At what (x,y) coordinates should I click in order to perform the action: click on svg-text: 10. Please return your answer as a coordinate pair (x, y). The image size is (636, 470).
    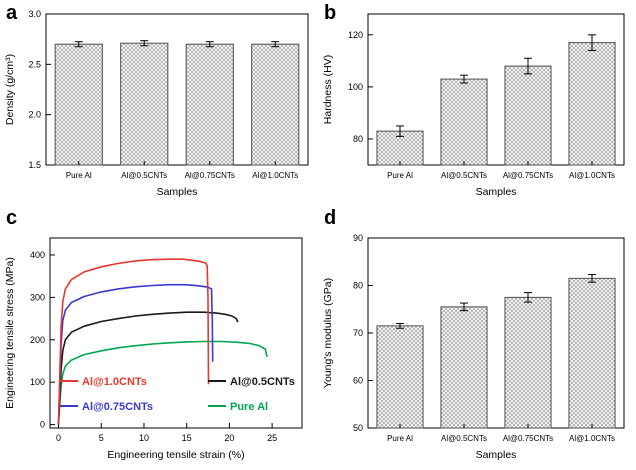
    Looking at the image, I should click on (144, 438).